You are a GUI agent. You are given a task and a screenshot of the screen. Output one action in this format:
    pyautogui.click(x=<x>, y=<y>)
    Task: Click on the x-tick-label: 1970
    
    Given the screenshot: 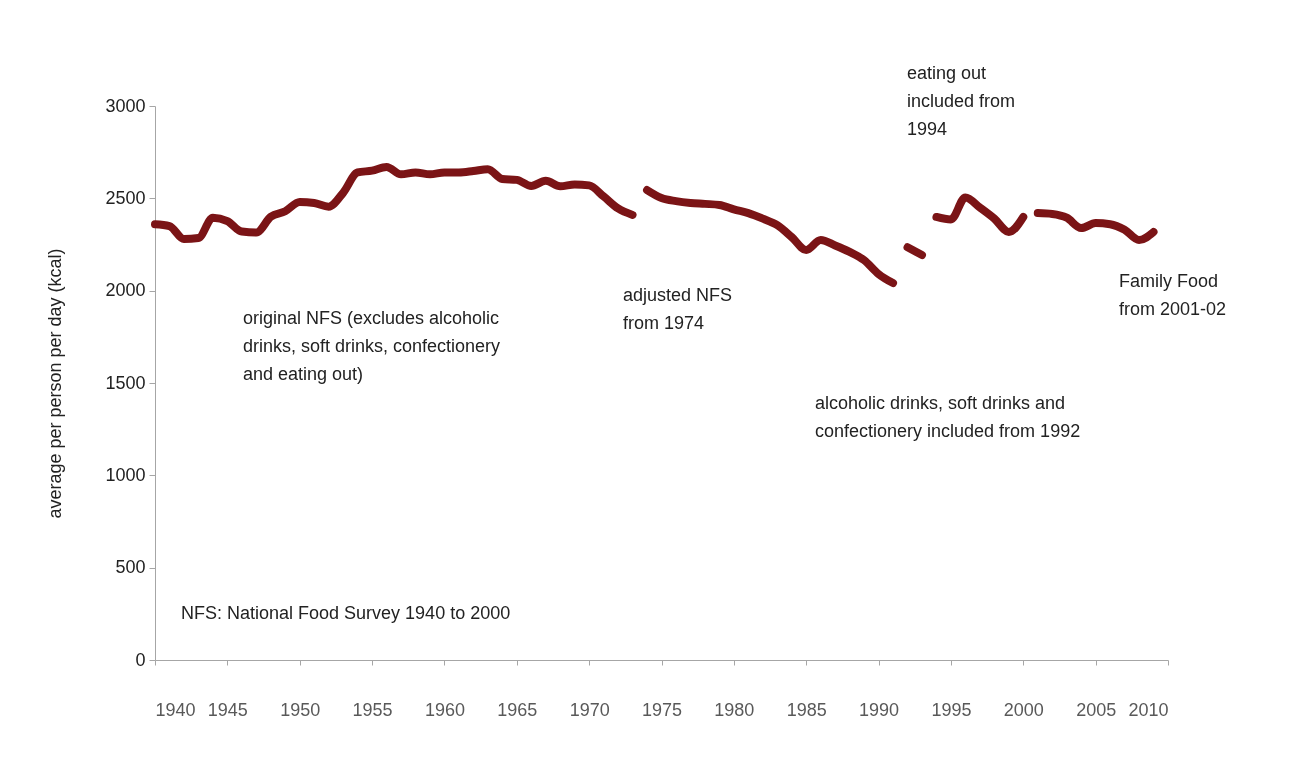 What is the action you would take?
    pyautogui.click(x=589, y=709)
    